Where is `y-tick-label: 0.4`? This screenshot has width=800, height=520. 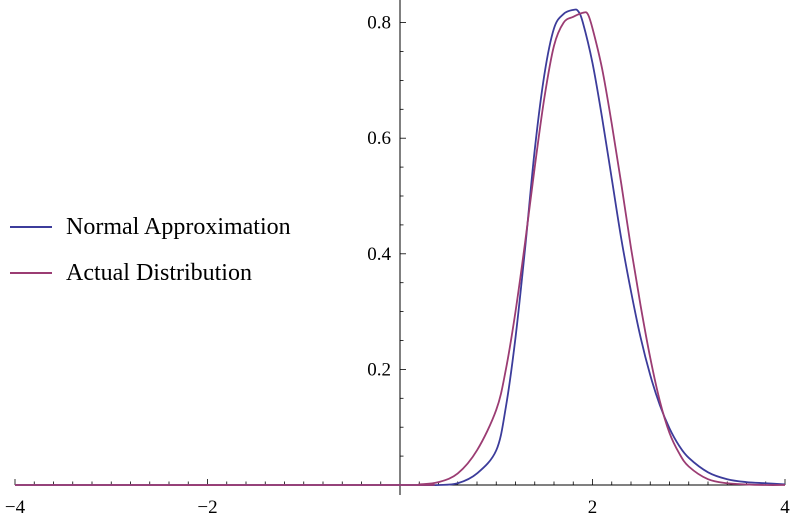 y-tick-label: 0.4 is located at coordinates (379, 254).